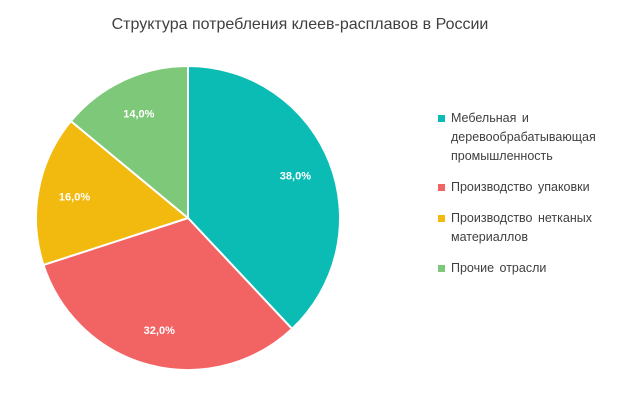 Image resolution: width=642 pixels, height=404 pixels. I want to click on legend-swatch-packaging, so click(441, 187).